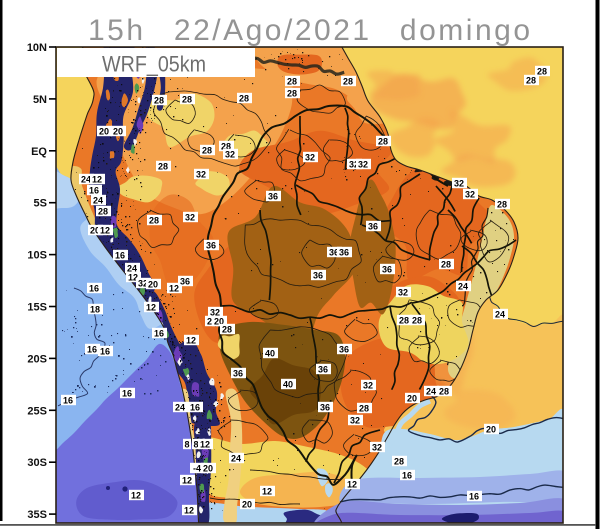 Image resolution: width=604 pixels, height=529 pixels. Describe the element at coordinates (40, 100) in the screenshot. I see `svg-text: 5N` at that location.